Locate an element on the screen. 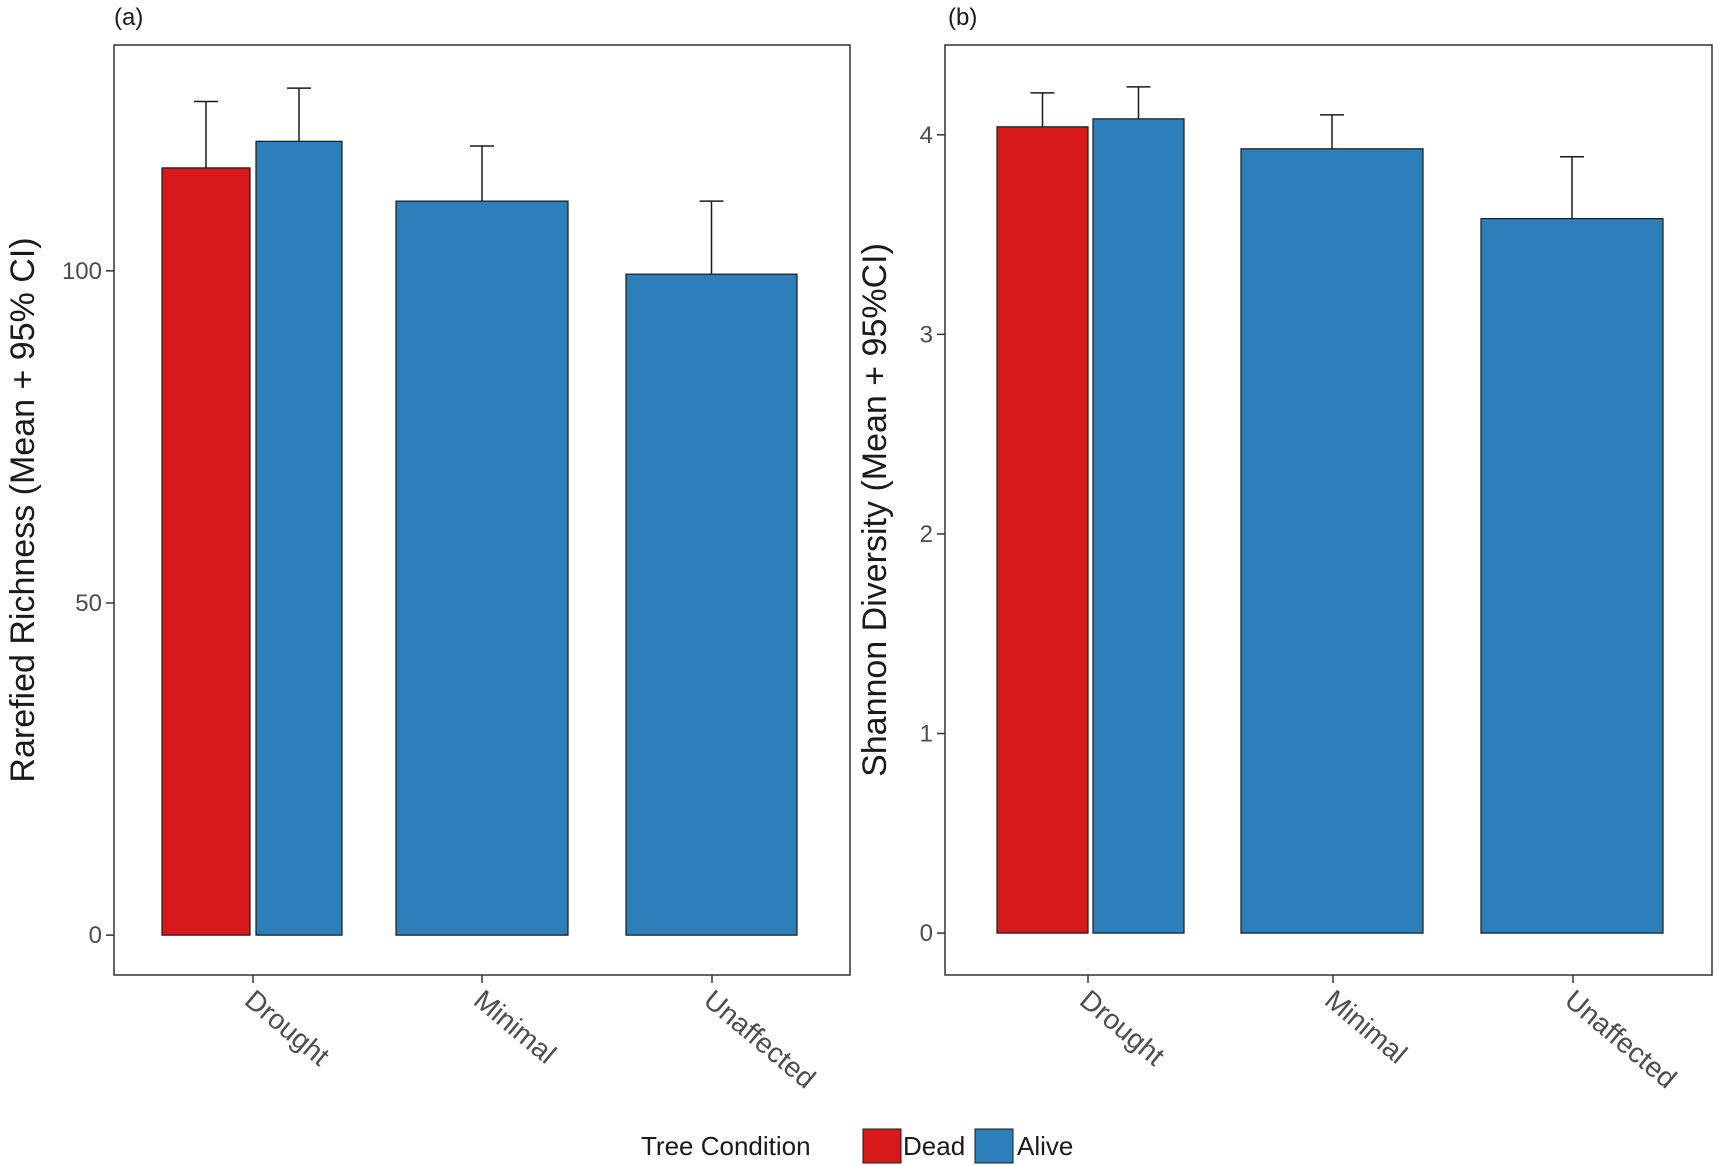 The height and width of the screenshot is (1166, 1720). panel-a-x-ticks: Drought Minimal Unaffected is located at coordinates (530, 1034).